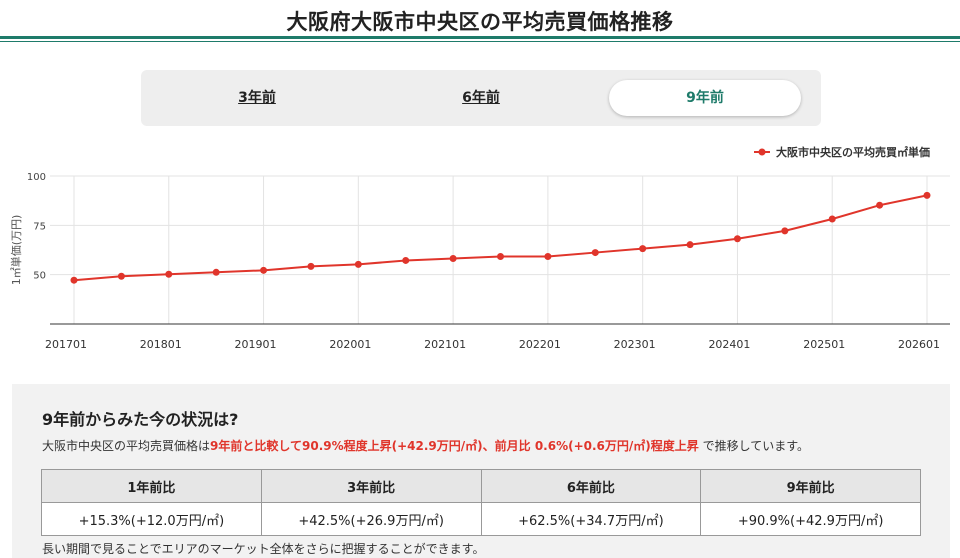  What do you see at coordinates (151, 519) in the screenshot?
I see `table-cell: +15.3%(+12.0万円/㎡)` at bounding box center [151, 519].